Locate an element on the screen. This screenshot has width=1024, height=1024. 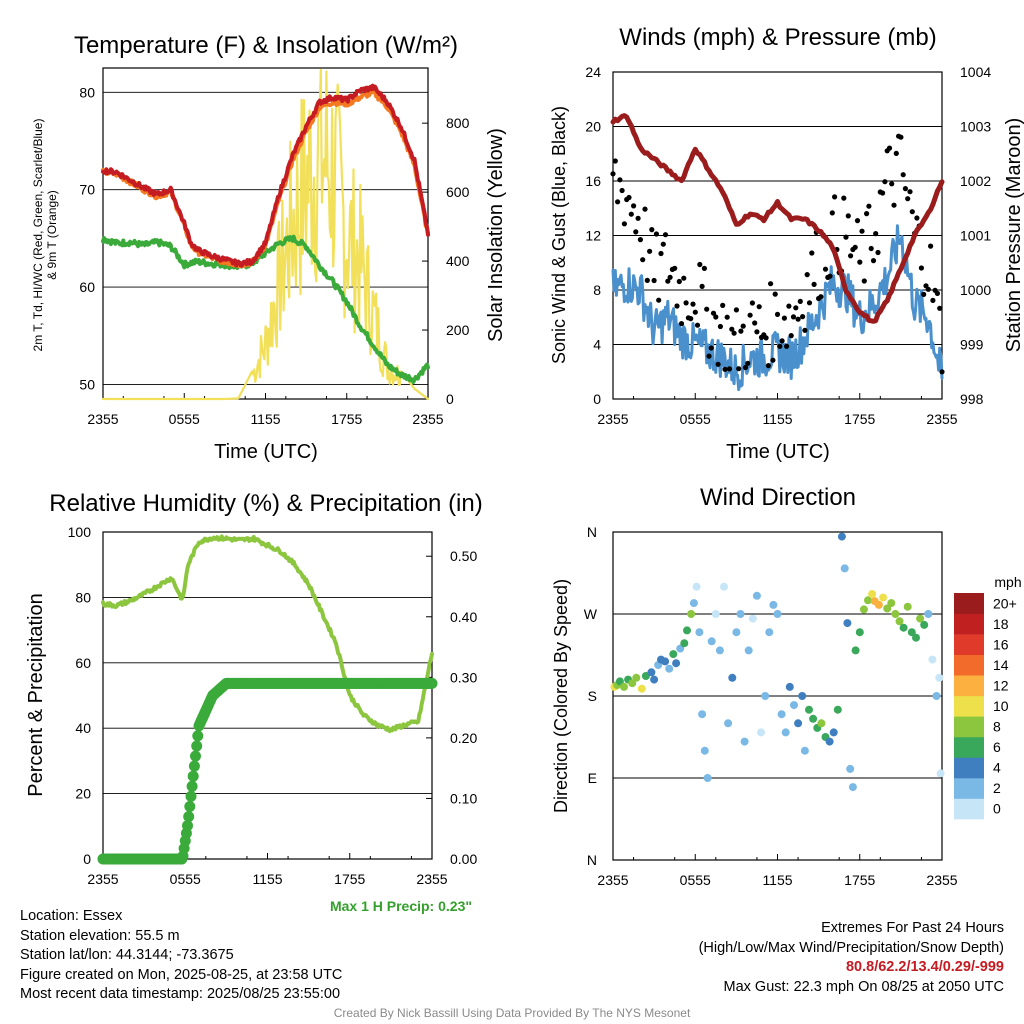
wind-ytick-label: 12 is located at coordinates (593, 236).